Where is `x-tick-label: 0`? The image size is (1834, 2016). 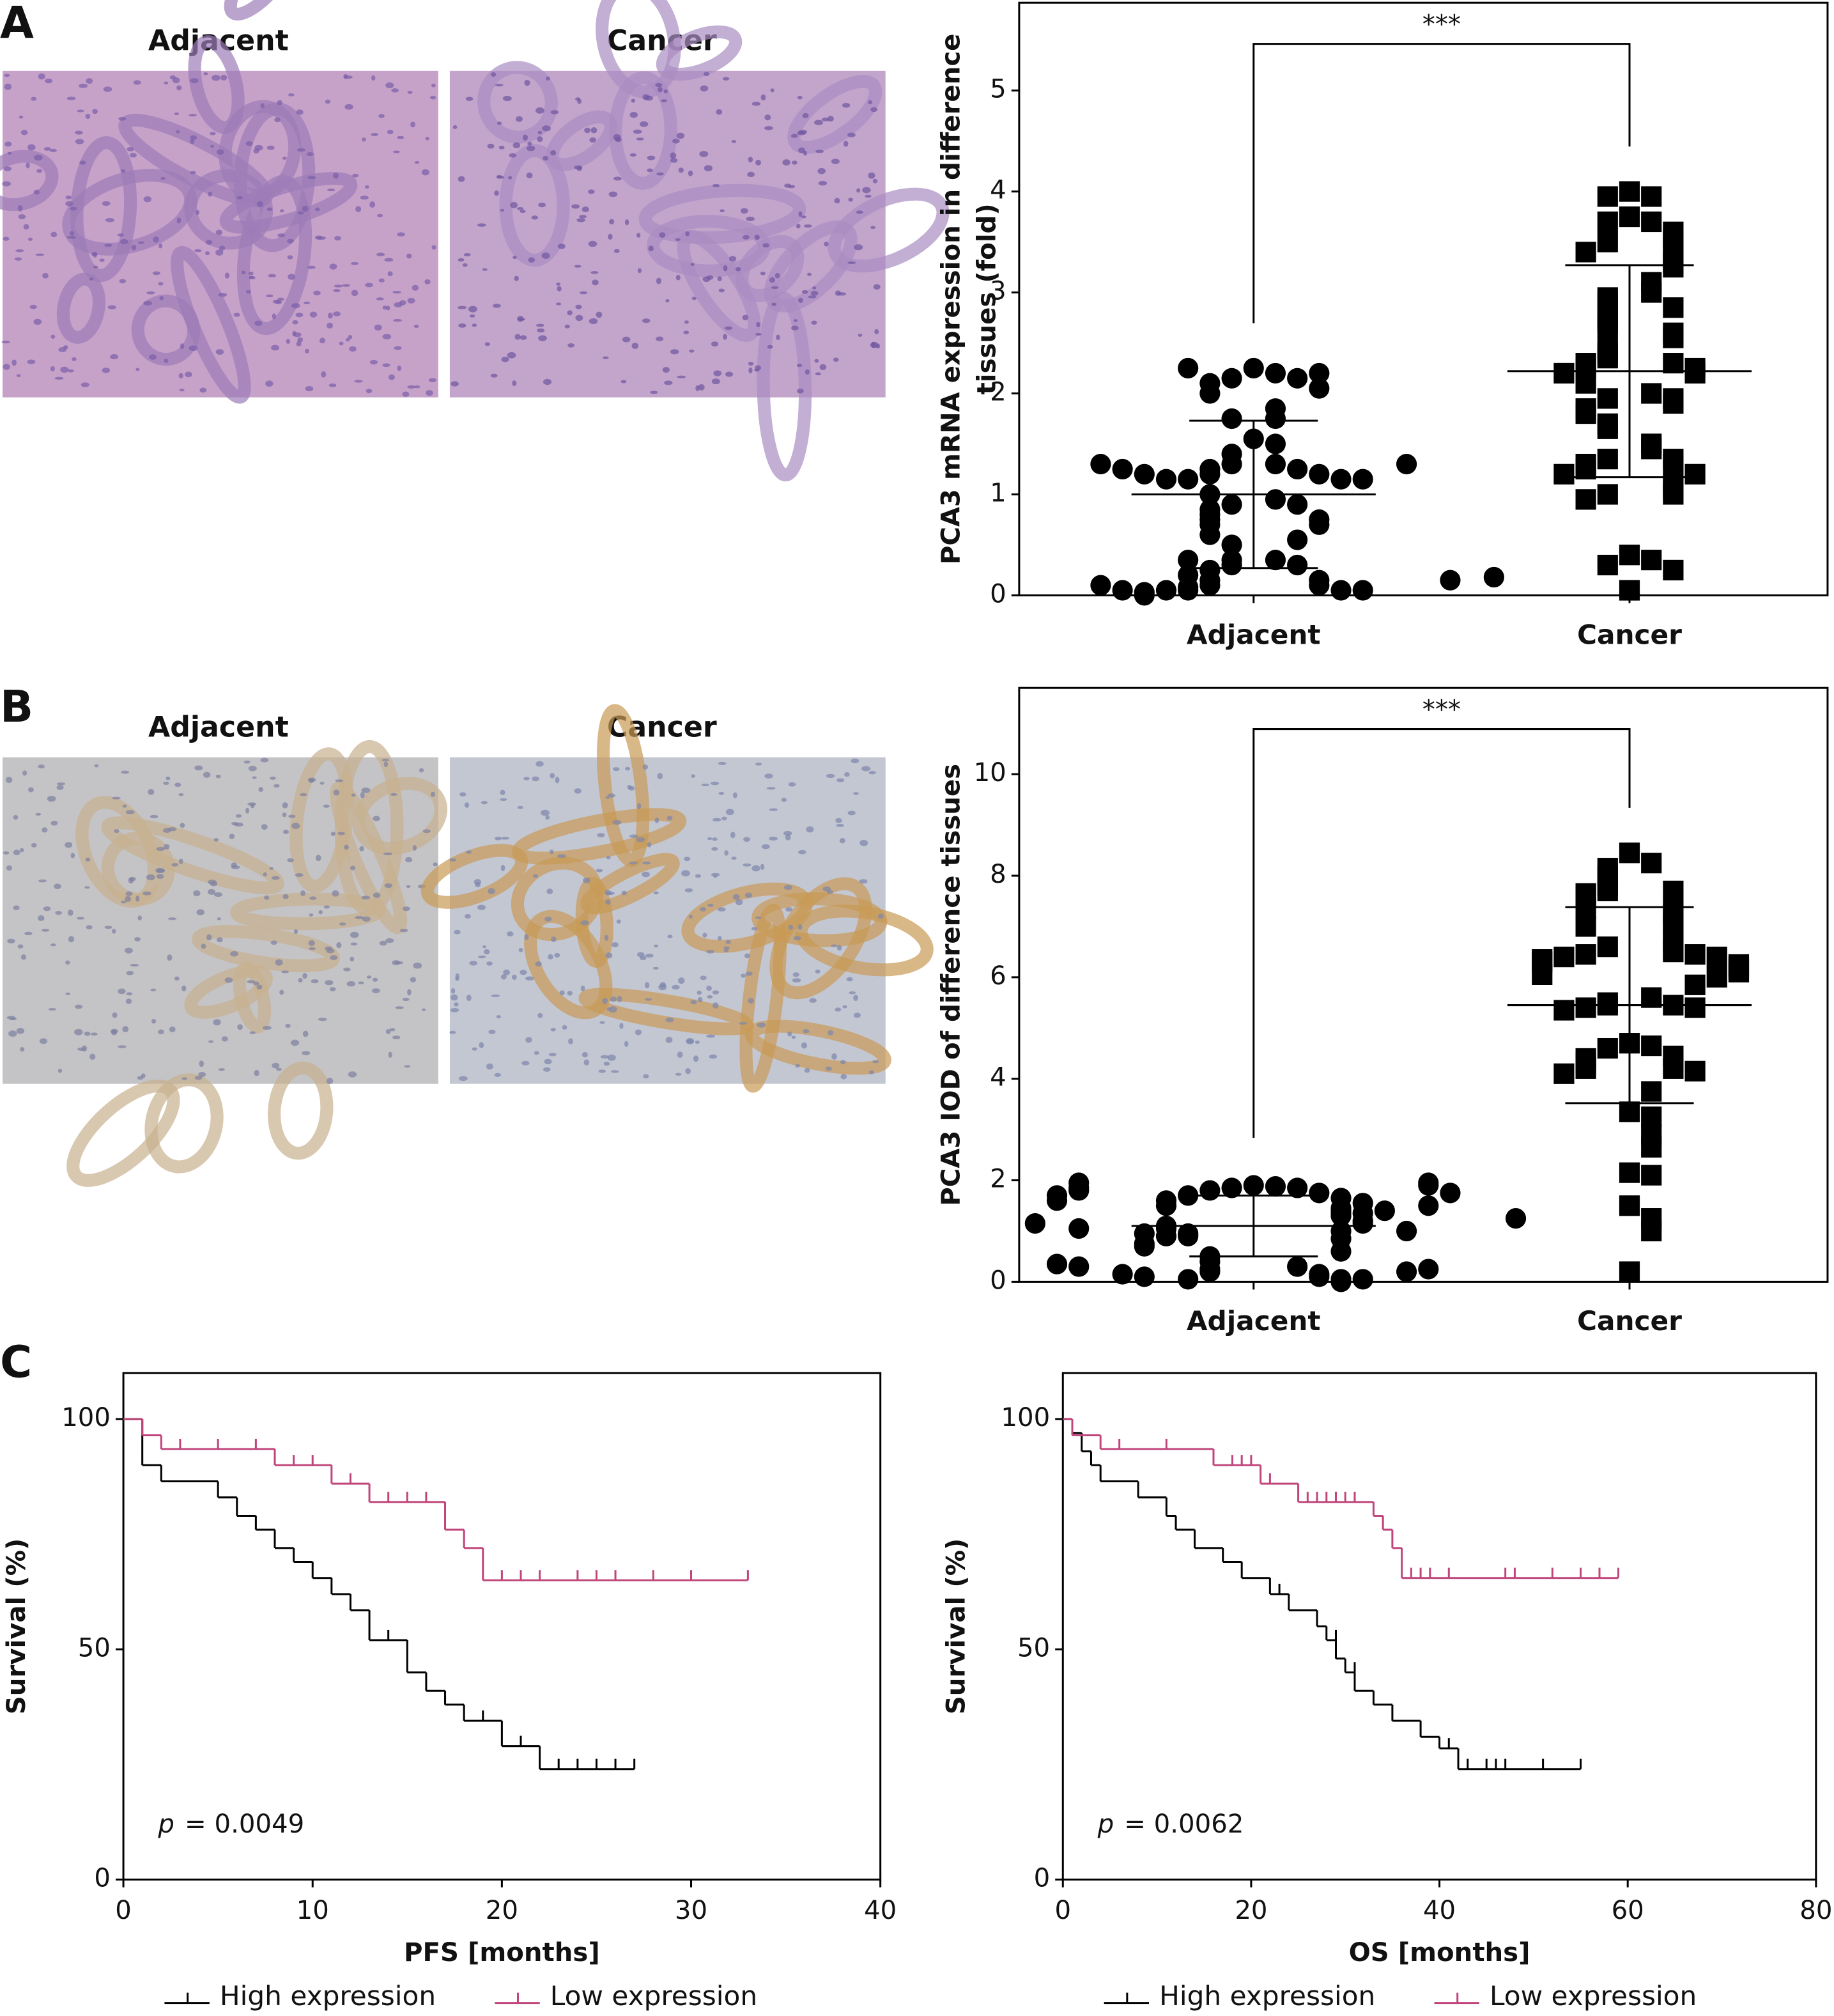 x-tick-label: 0 is located at coordinates (1062, 1910).